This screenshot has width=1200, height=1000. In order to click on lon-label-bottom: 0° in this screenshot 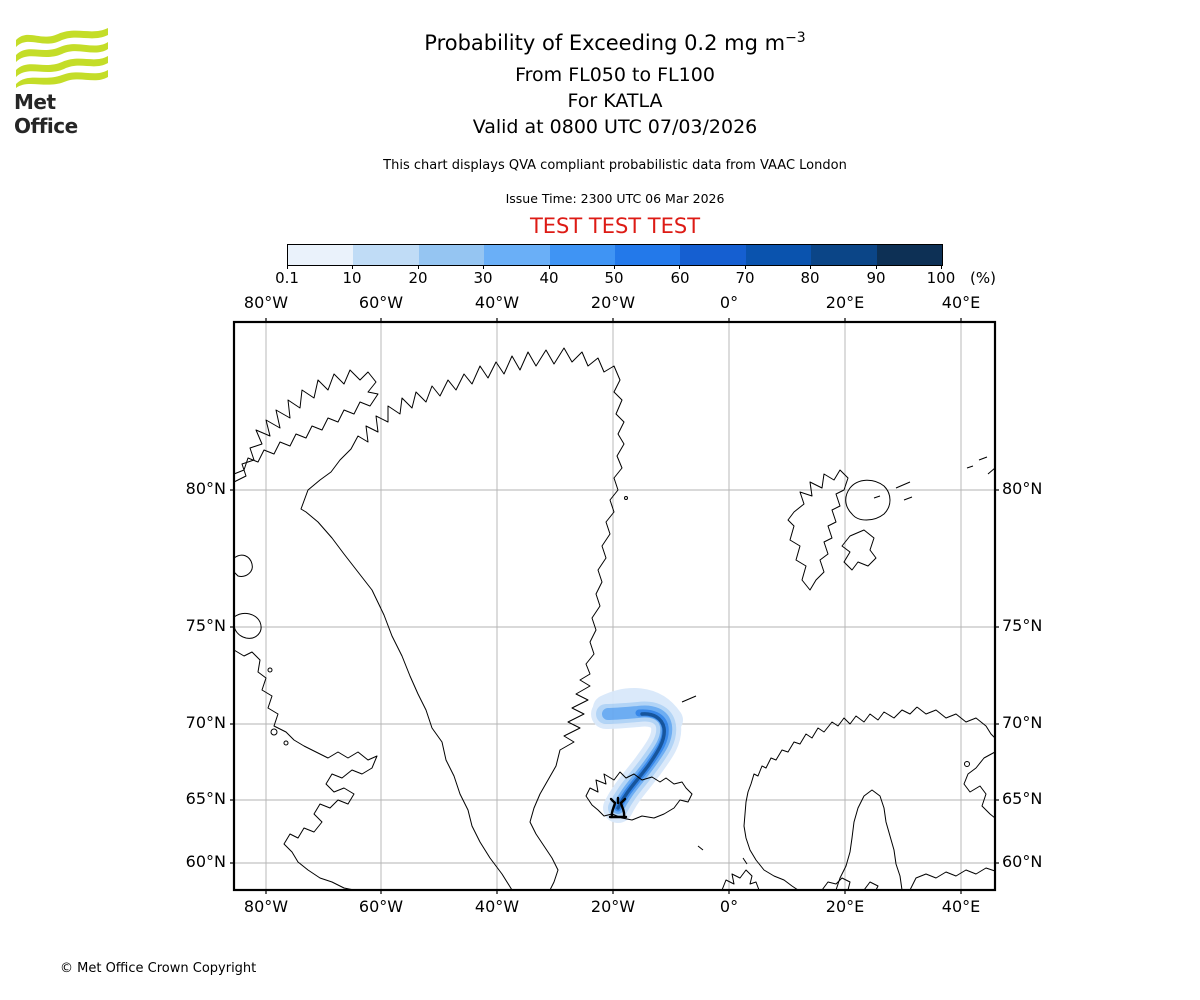, I will do `click(729, 906)`.